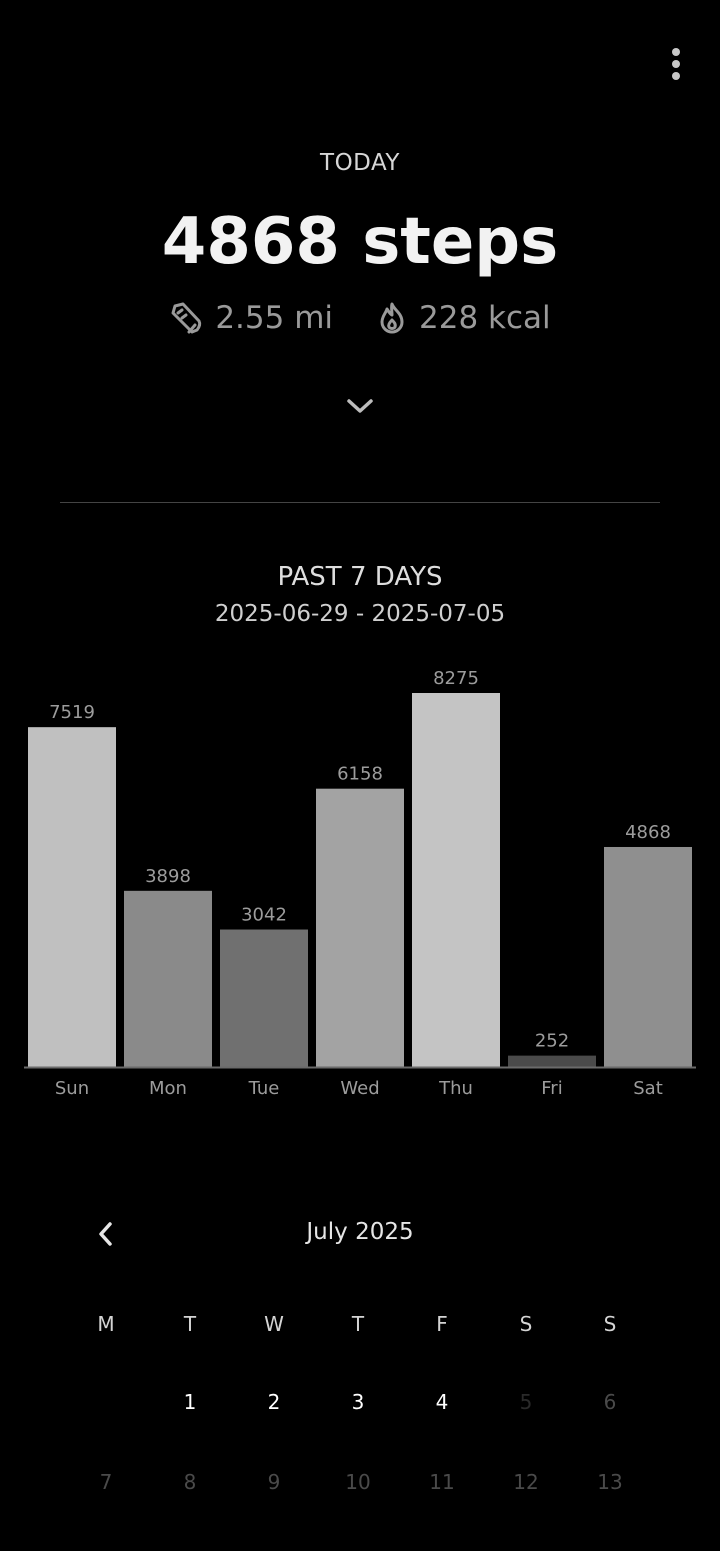 Image resolution: width=720 pixels, height=1551 pixels. What do you see at coordinates (610, 1482) in the screenshot?
I see `calendar-day-disabled: 13` at bounding box center [610, 1482].